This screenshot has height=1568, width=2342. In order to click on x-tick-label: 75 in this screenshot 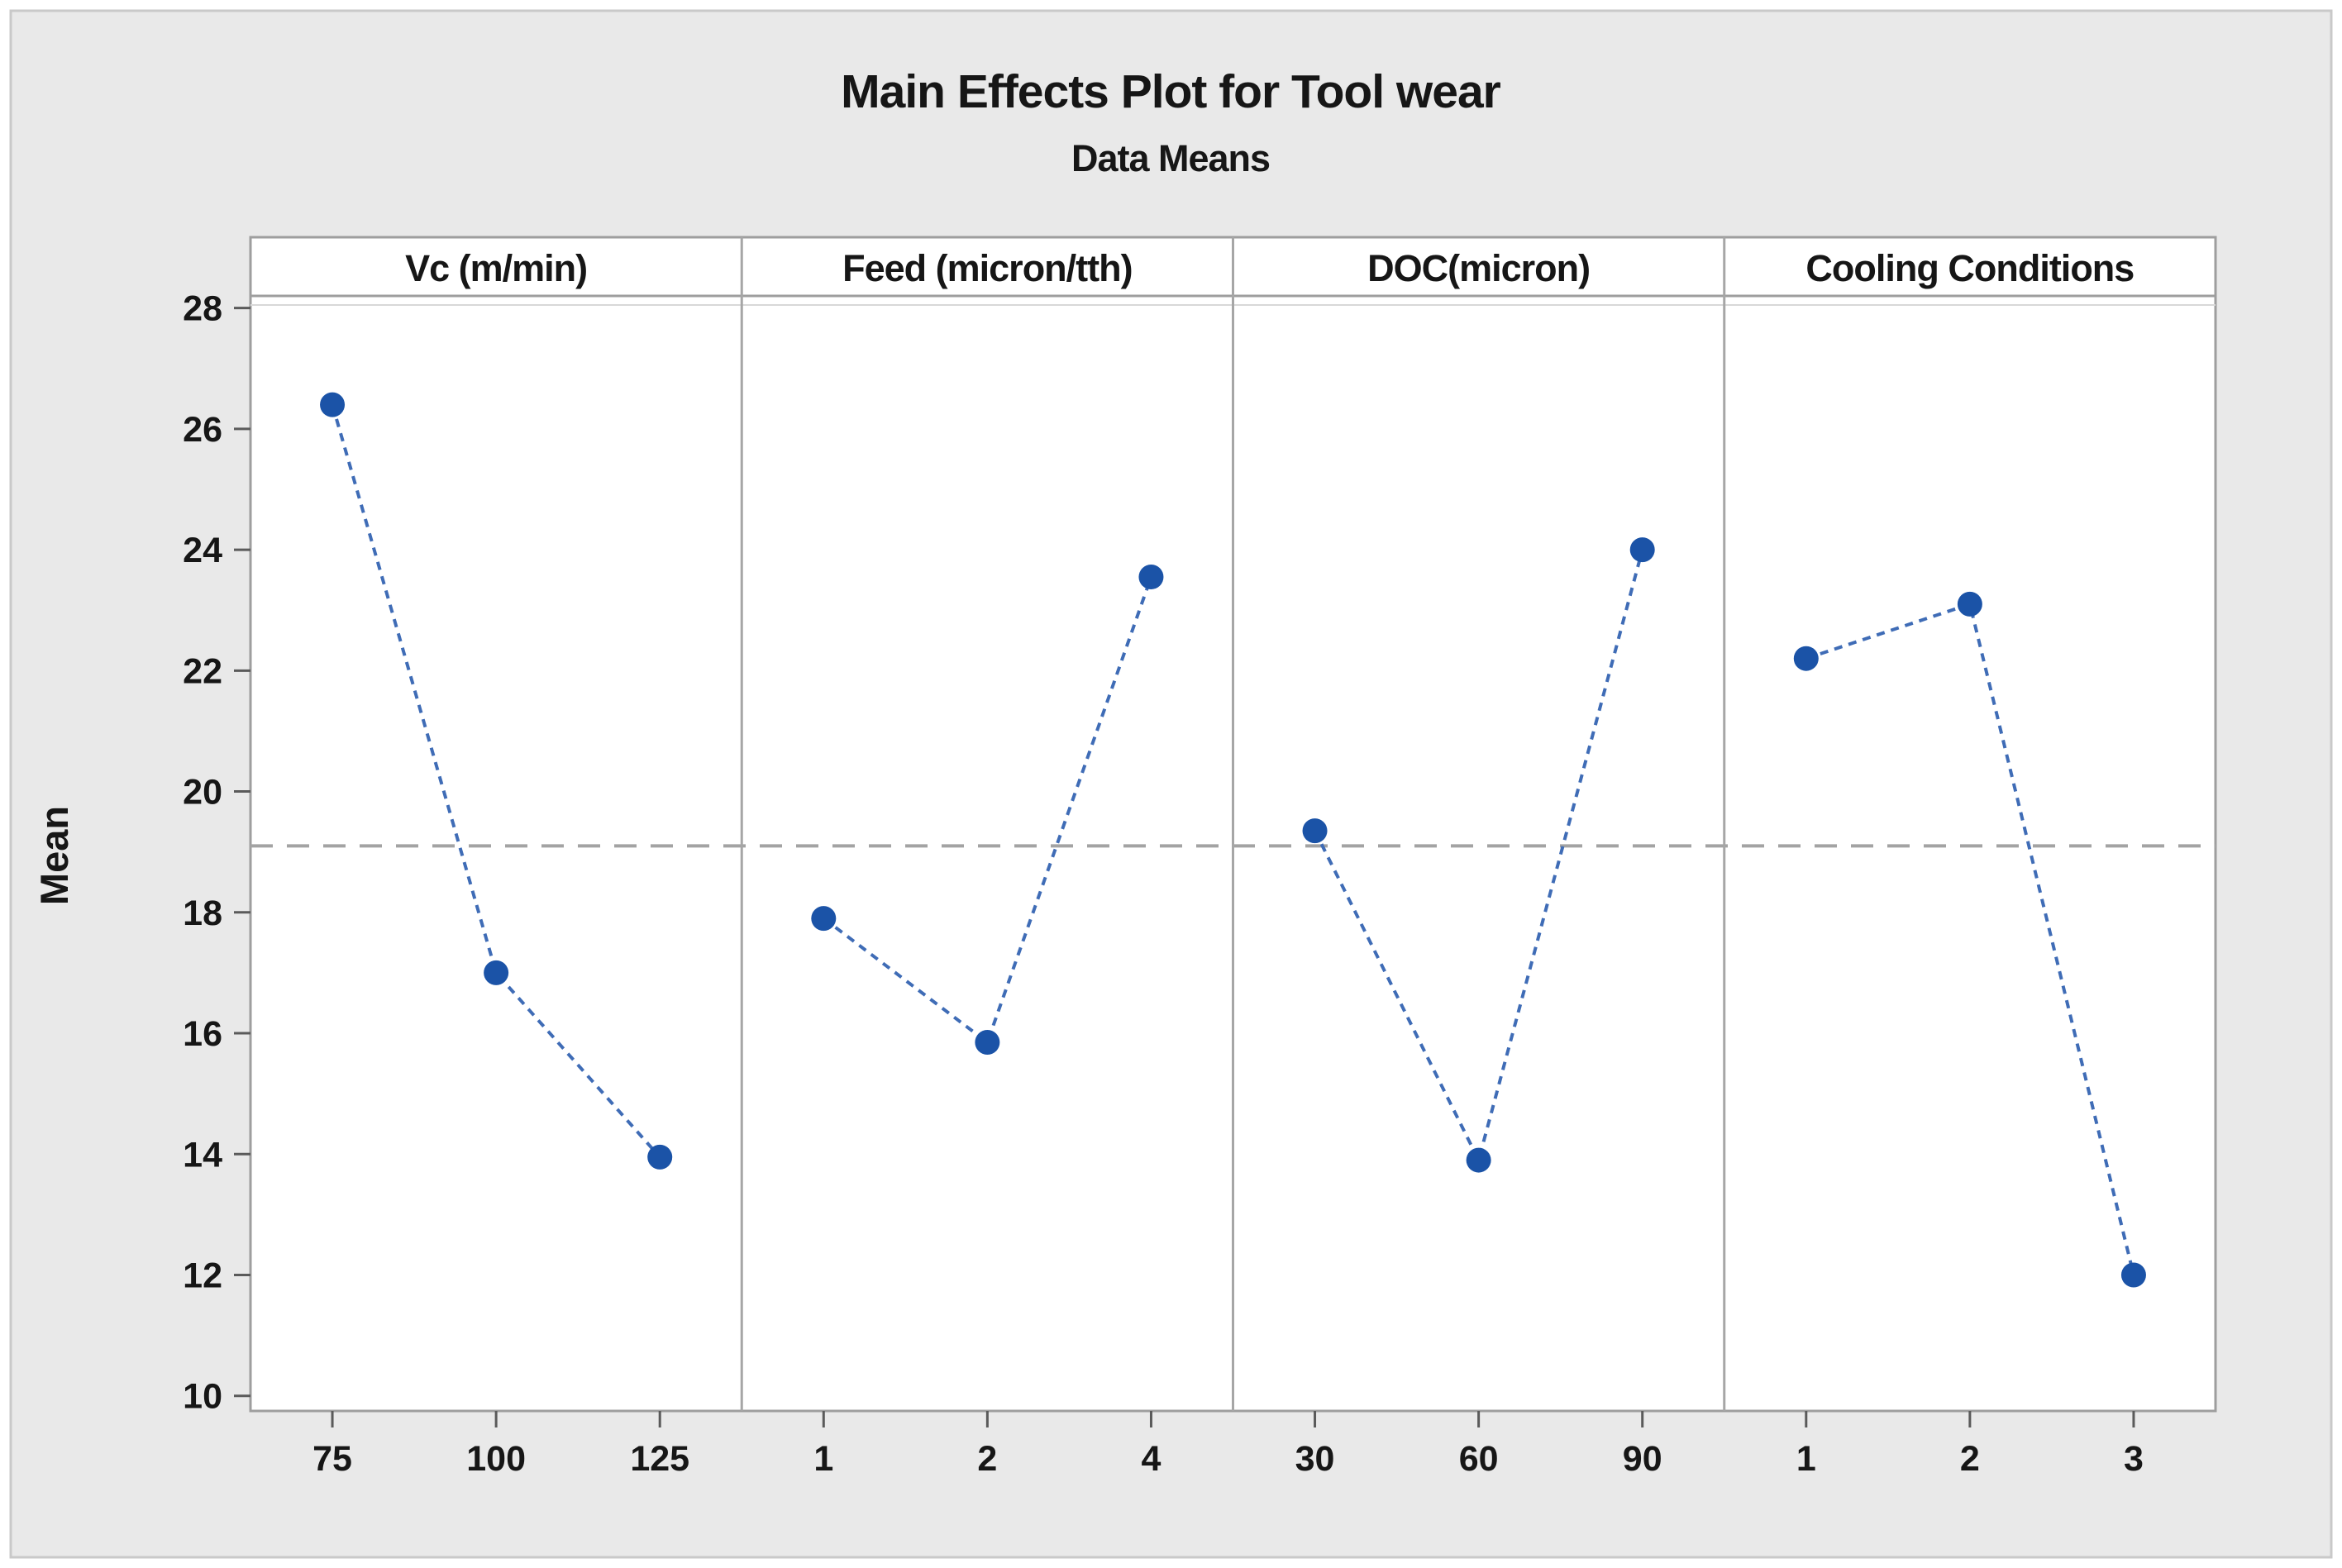, I will do `click(332, 1459)`.